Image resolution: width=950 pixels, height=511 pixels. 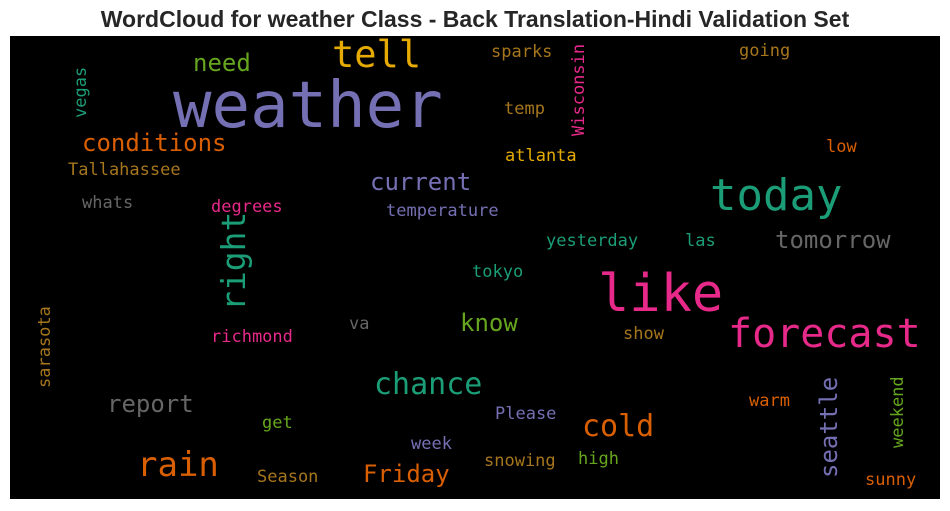 What do you see at coordinates (520, 461) in the screenshot?
I see `word-snowing: snowing` at bounding box center [520, 461].